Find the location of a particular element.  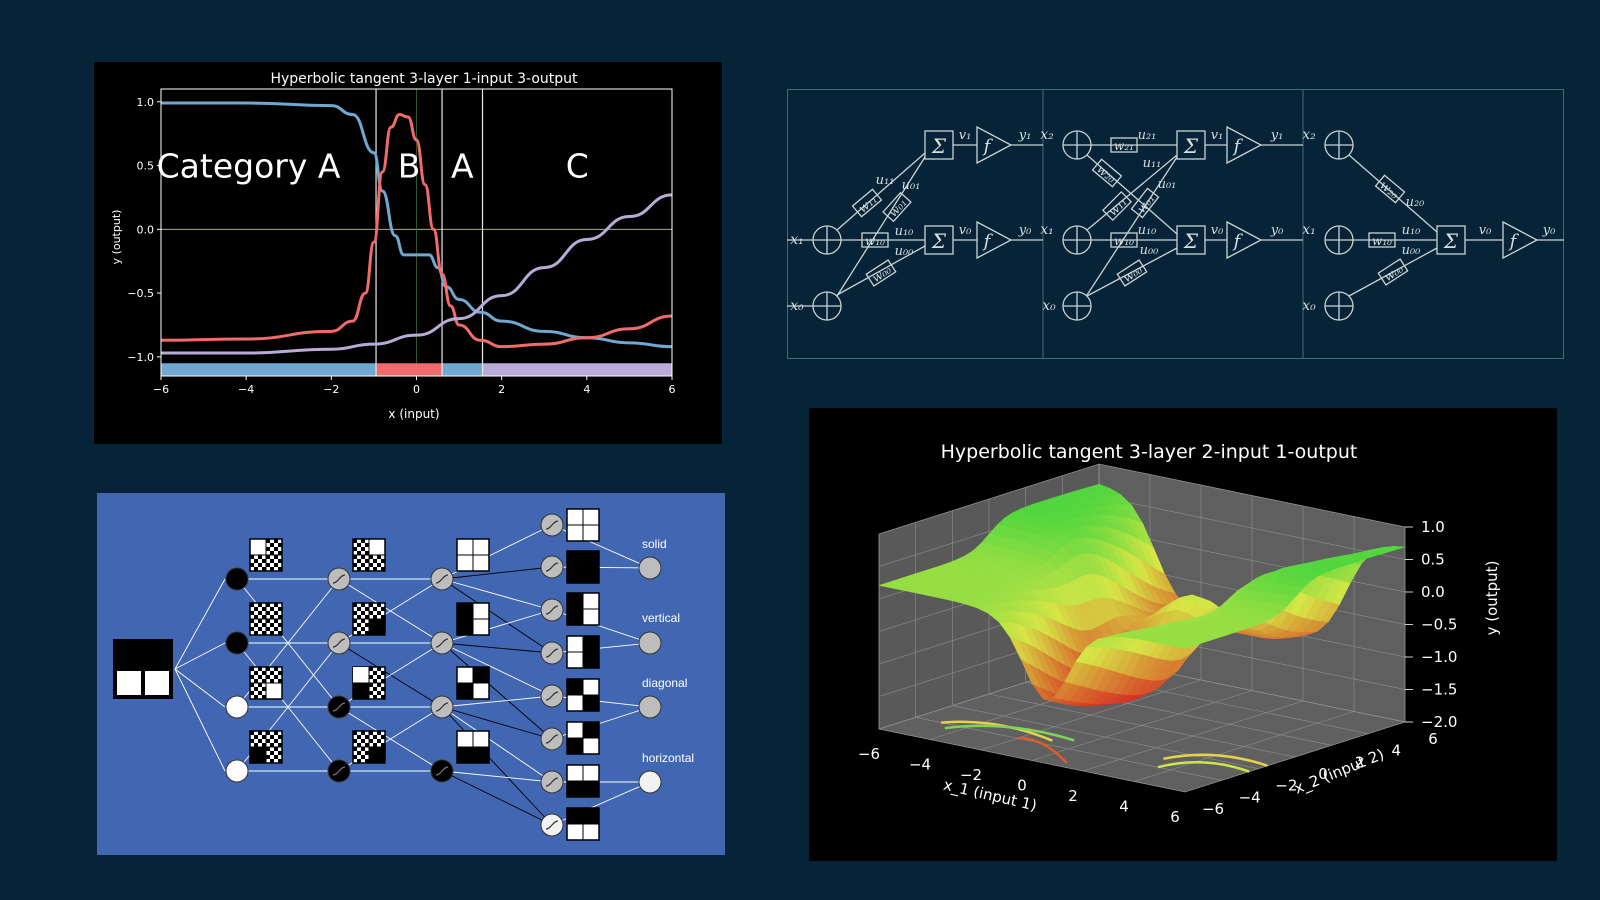

region-label: C is located at coordinates (577, 166).